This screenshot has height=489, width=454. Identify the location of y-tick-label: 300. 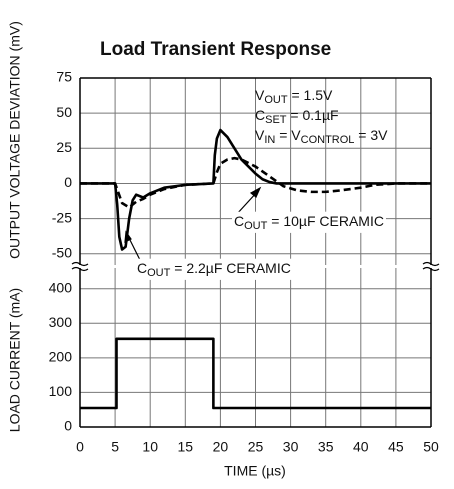
(61, 322).